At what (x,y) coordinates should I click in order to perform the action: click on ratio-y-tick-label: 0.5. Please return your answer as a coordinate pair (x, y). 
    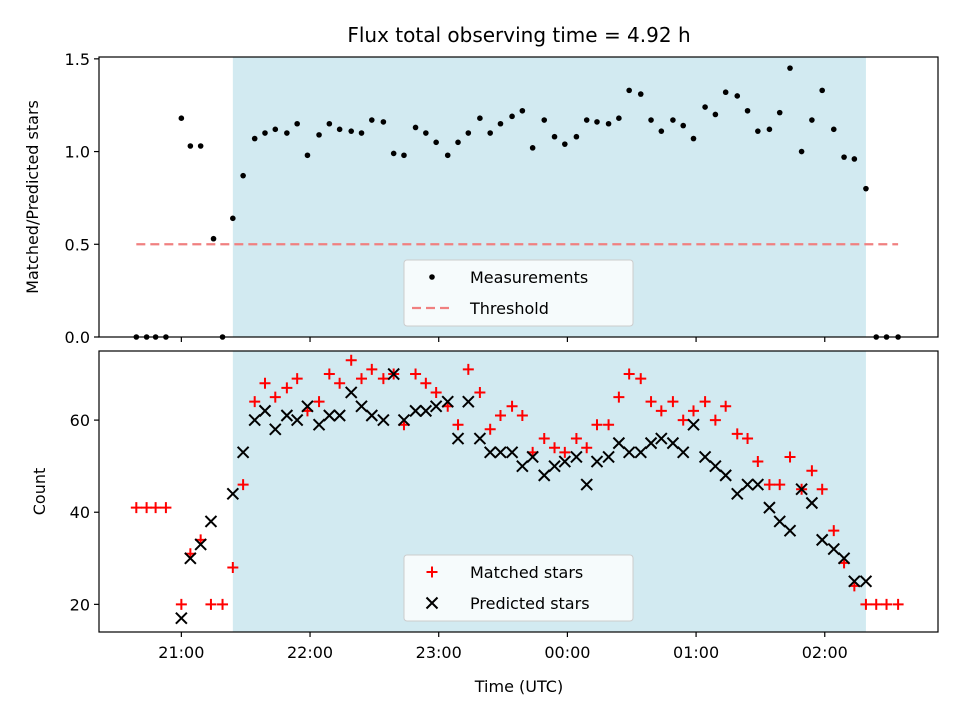
    Looking at the image, I should click on (77, 244).